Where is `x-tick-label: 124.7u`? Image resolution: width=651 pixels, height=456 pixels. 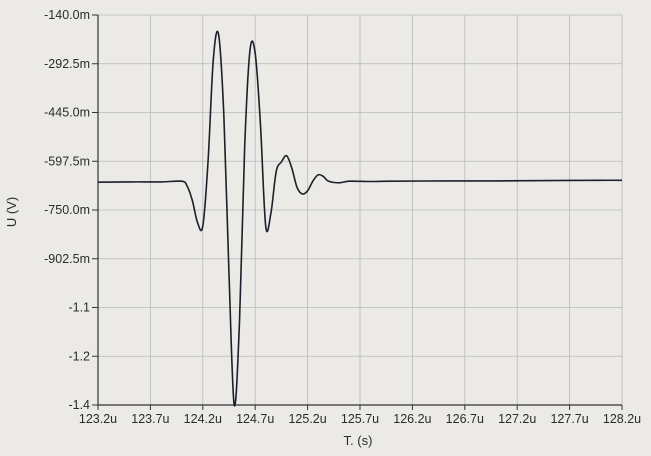
x-tick-label: 124.7u is located at coordinates (255, 419).